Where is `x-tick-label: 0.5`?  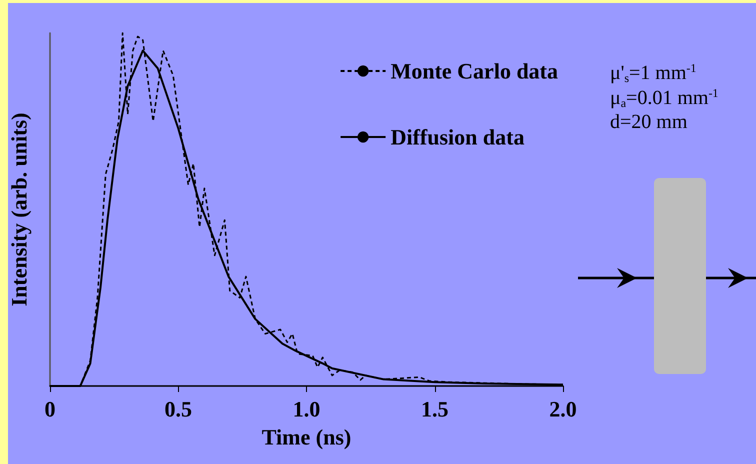
x-tick-label: 0.5 is located at coordinates (178, 409).